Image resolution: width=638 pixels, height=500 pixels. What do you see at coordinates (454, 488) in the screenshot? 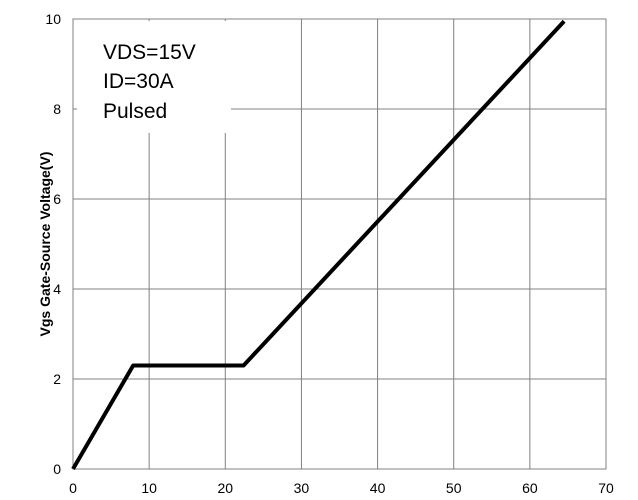
I see `x-tick-label: 50` at bounding box center [454, 488].